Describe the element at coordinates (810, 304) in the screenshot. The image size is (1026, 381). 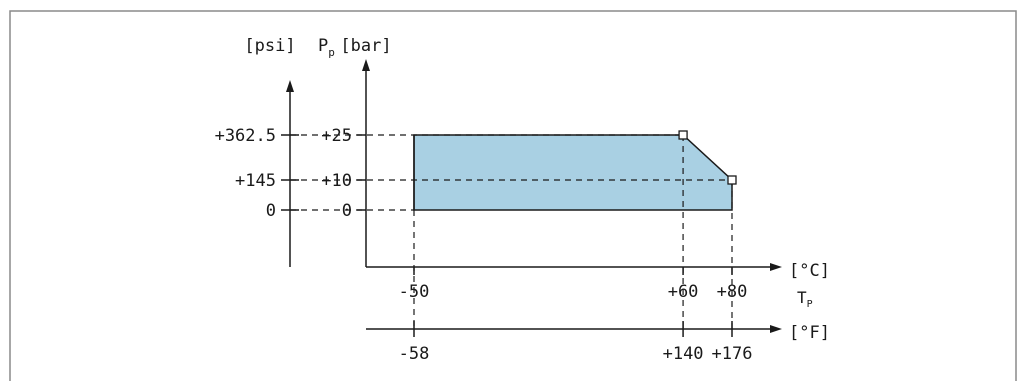
I see `temperature-symbol-subscript: P` at that location.